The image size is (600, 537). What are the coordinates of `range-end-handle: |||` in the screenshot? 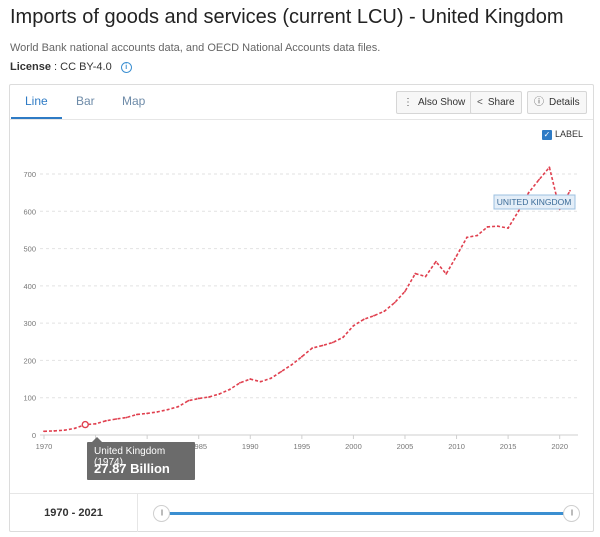 It's located at (571, 513).